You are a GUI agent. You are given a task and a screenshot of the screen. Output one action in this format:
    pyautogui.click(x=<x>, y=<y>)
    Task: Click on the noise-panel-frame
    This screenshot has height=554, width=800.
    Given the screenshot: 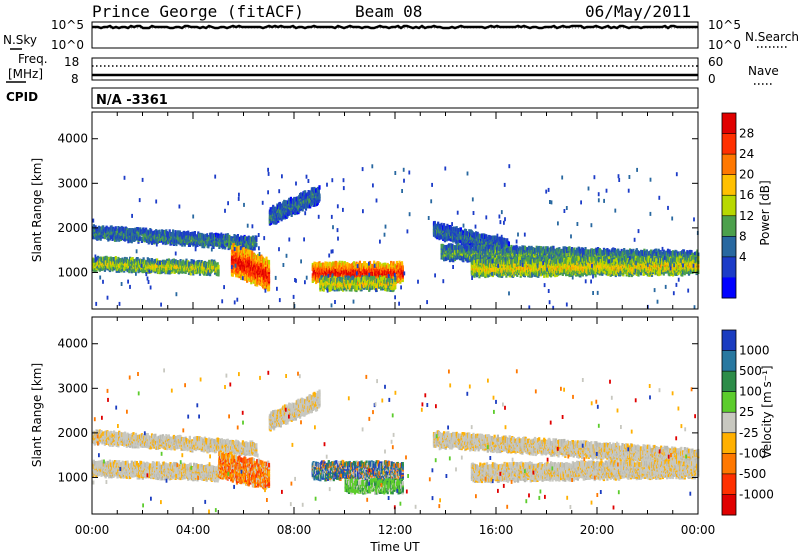 What is the action you would take?
    pyautogui.click(x=395, y=35)
    